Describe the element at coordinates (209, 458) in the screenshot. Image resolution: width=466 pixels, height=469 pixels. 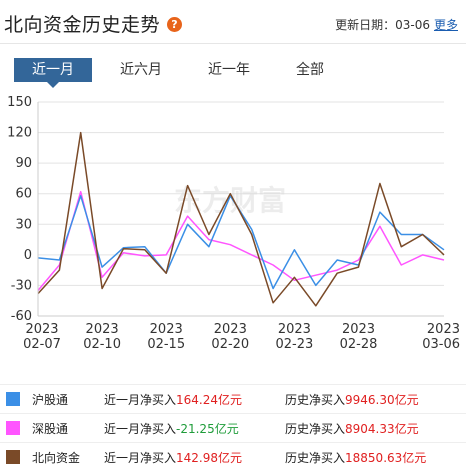
I see `month-value-total: 142.98亿元` at that location.